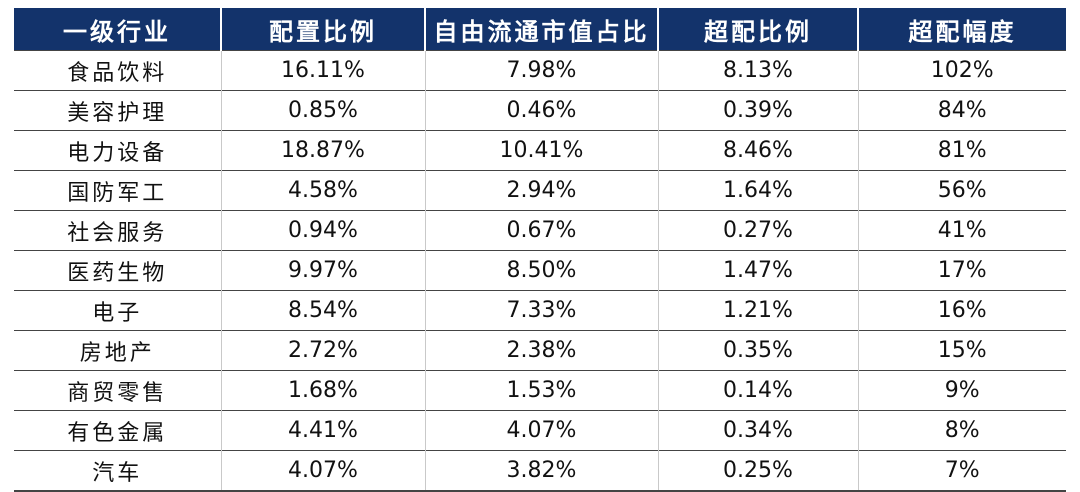  What do you see at coordinates (961, 350) in the screenshot?
I see `overweight-magnitude-cell: 15%` at bounding box center [961, 350].